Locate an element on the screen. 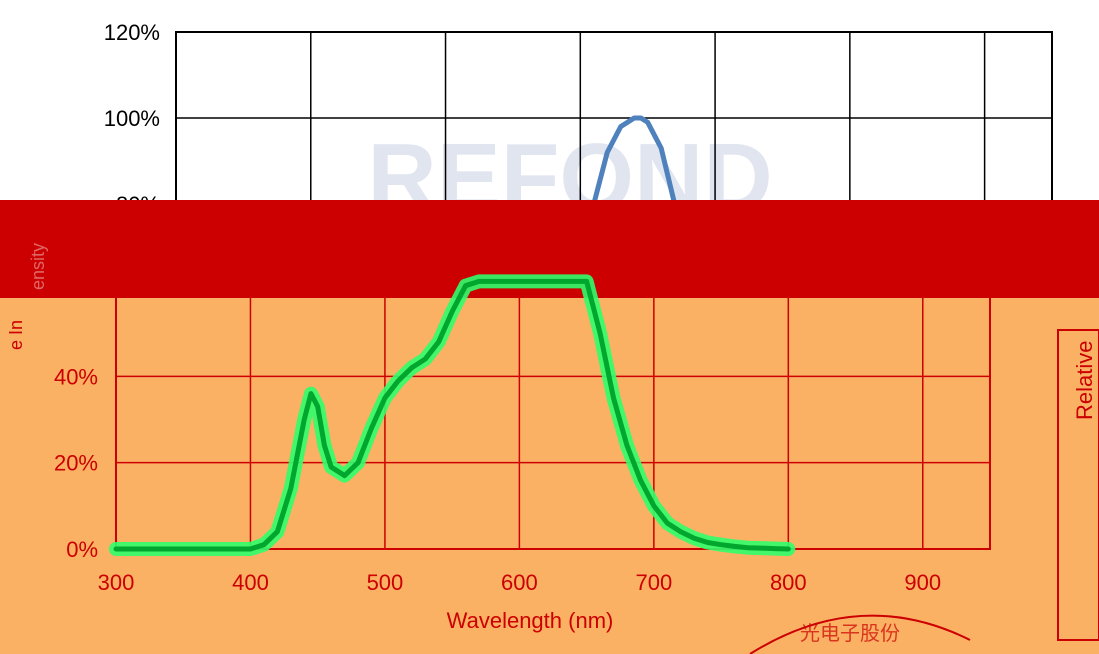 Image resolution: width=1099 pixels, height=654 pixels. stamp-arc is located at coordinates (860, 634).